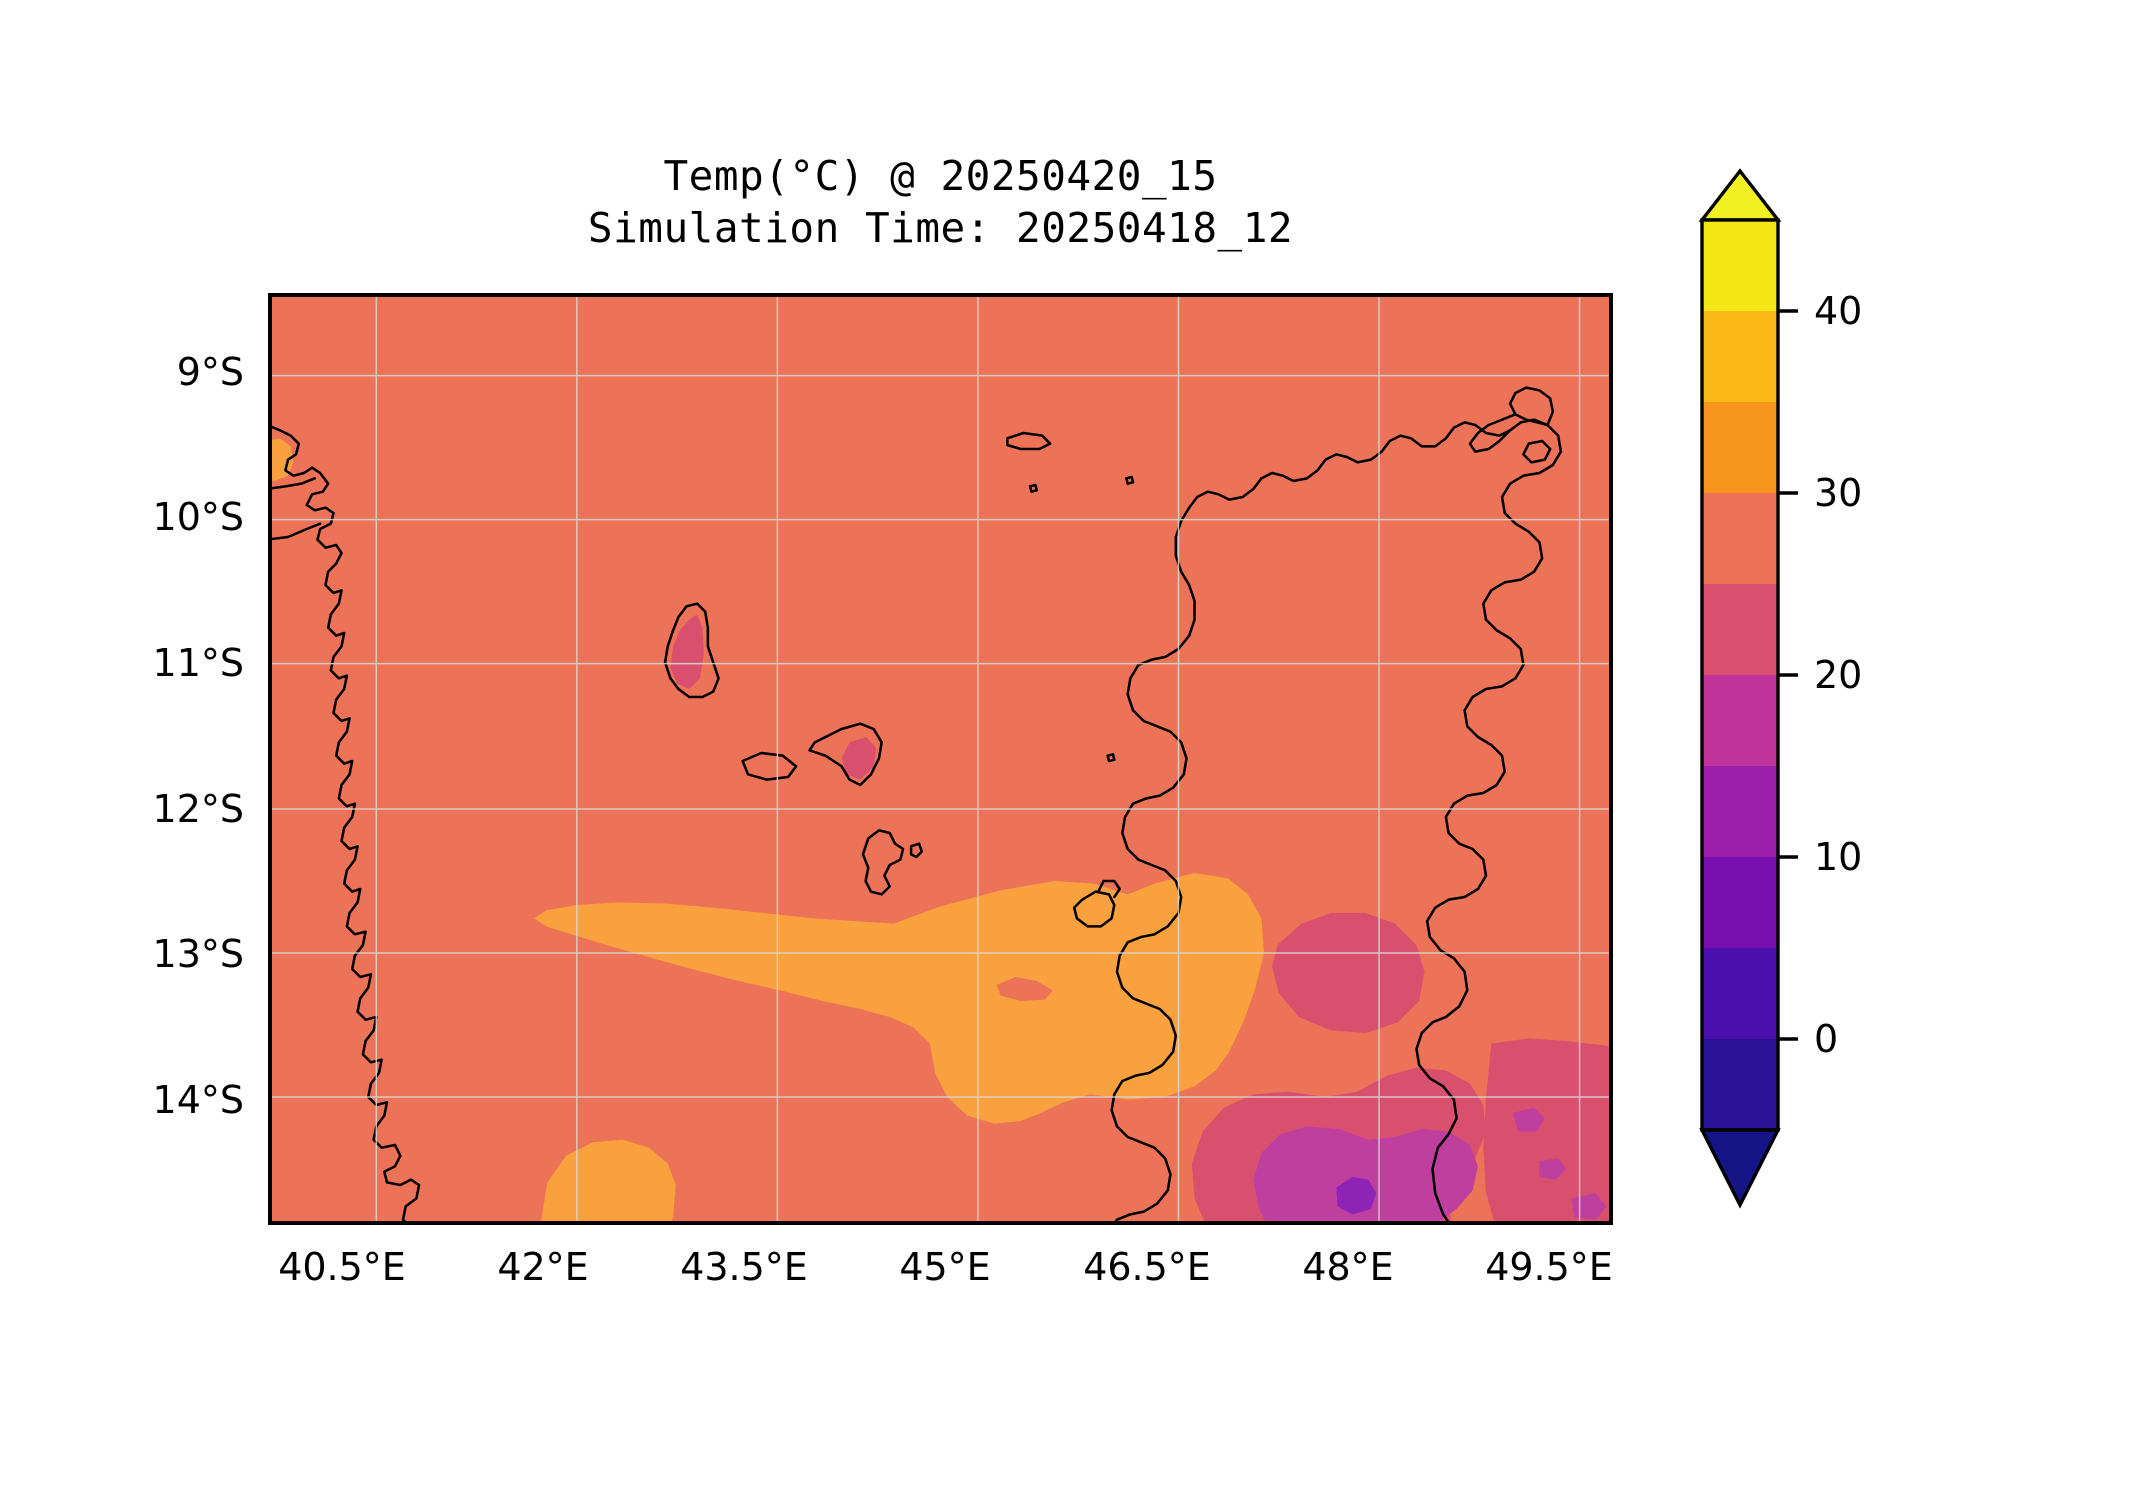 This screenshot has height=1500, width=2142. What do you see at coordinates (1740, 195) in the screenshot?
I see `colorbar-extend-max-arrow` at bounding box center [1740, 195].